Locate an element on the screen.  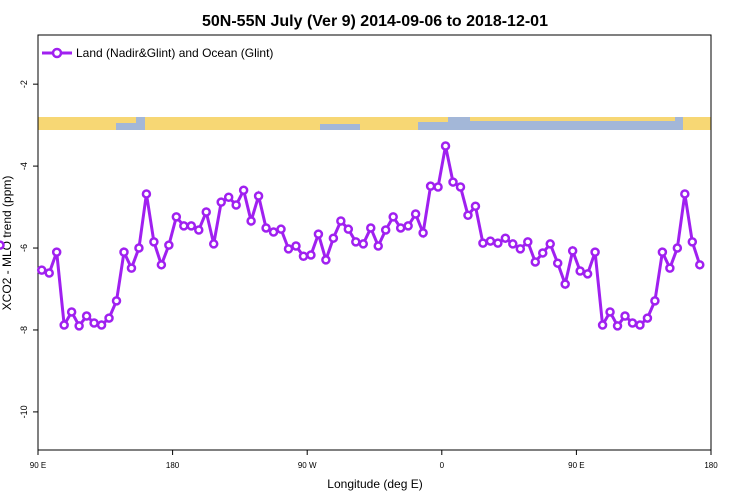
y-tick-label: -8 is located at coordinates (24, 330).